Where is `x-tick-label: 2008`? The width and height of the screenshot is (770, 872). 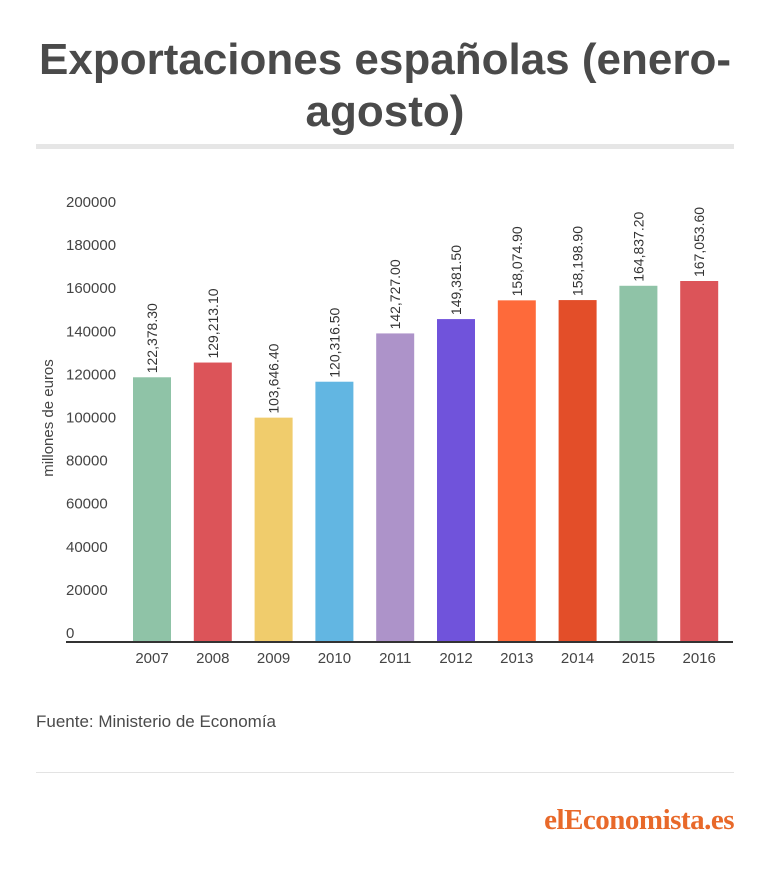
x-tick-label: 2008 is located at coordinates (212, 658).